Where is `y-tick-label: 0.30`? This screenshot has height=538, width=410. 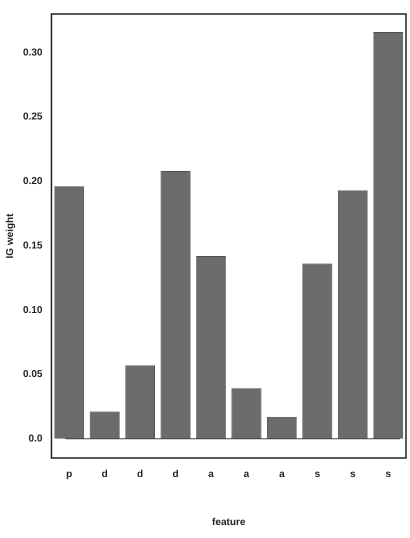
y-tick-label: 0.30 is located at coordinates (32, 52).